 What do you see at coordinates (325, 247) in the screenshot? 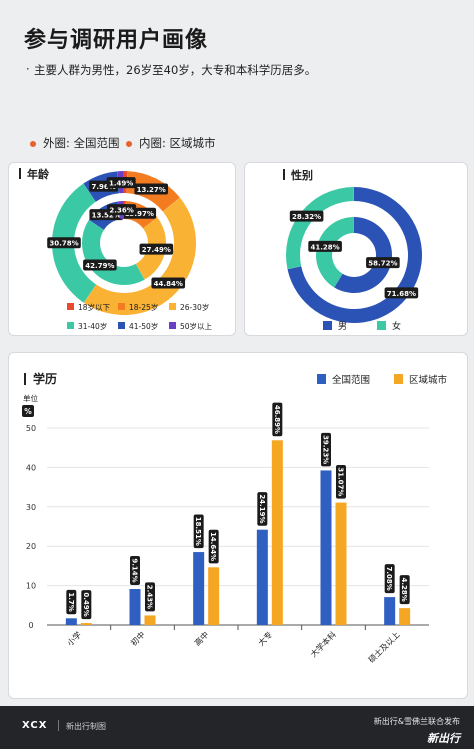
I see `gender-label-1-1-text: 41.28%` at bounding box center [325, 247].